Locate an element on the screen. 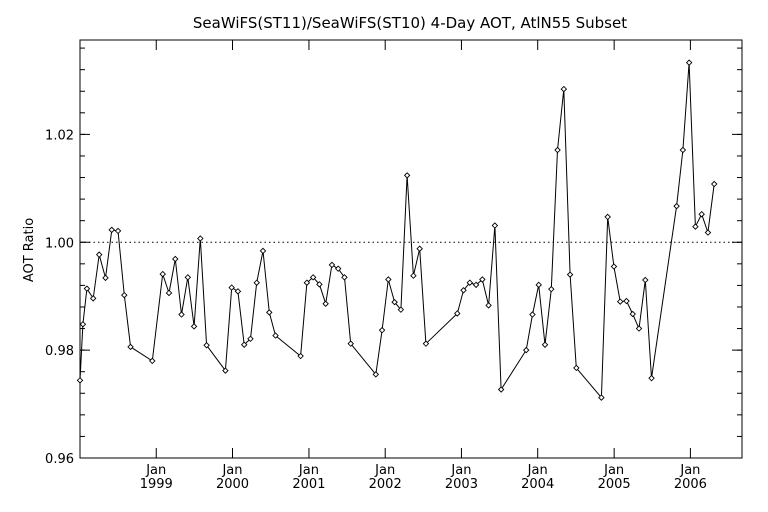 The image size is (768, 512). x-tick-year-label: 2004 is located at coordinates (537, 484).